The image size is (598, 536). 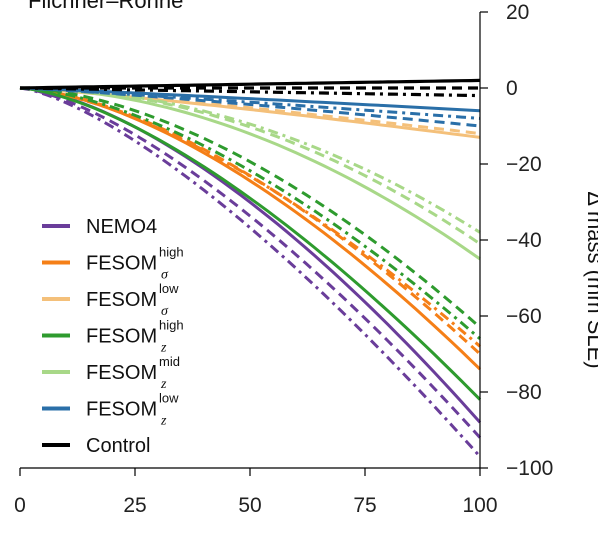 What do you see at coordinates (529, 468) in the screenshot?
I see `y-tick-label: −100` at bounding box center [529, 468].